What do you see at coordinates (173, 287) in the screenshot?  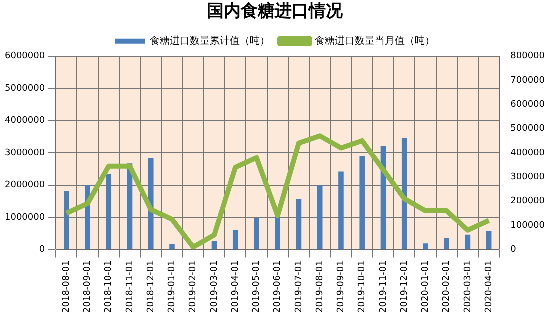 I see `x-tick-label: 2019-01-01` at bounding box center [173, 287].